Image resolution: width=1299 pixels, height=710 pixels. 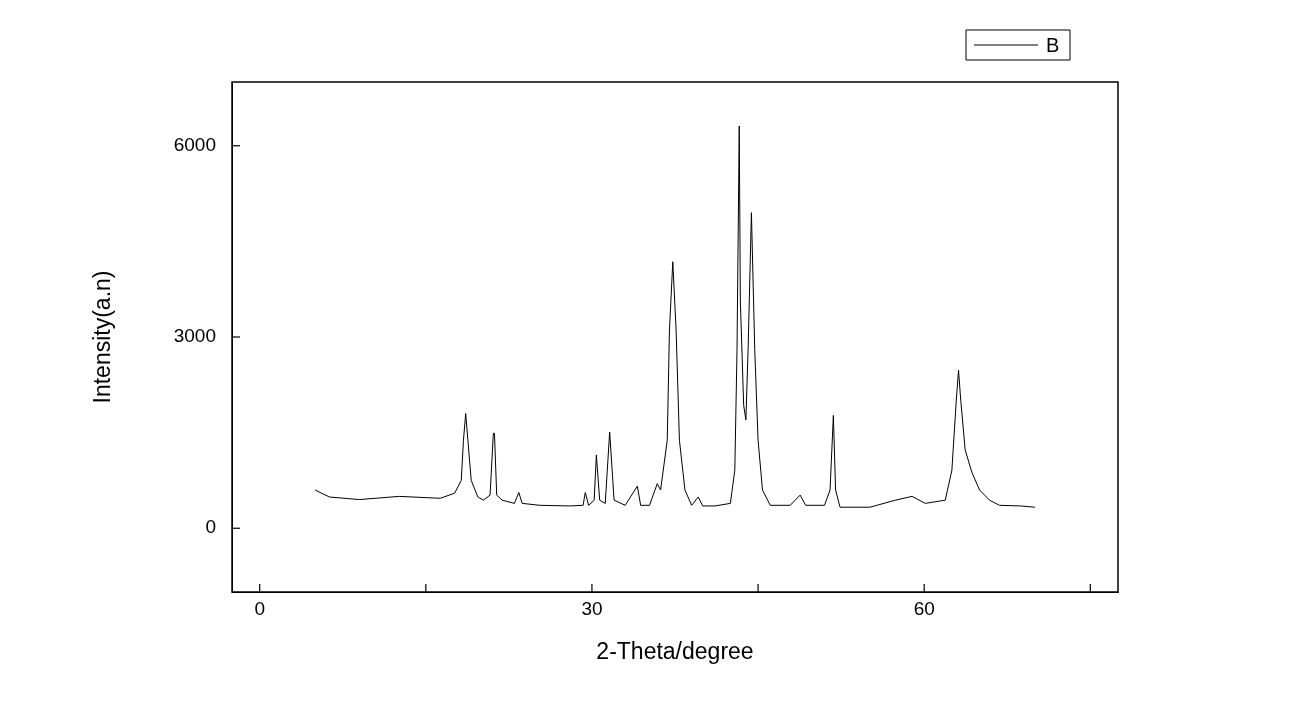 I want to click on legend-label: B, so click(x=1053, y=44).